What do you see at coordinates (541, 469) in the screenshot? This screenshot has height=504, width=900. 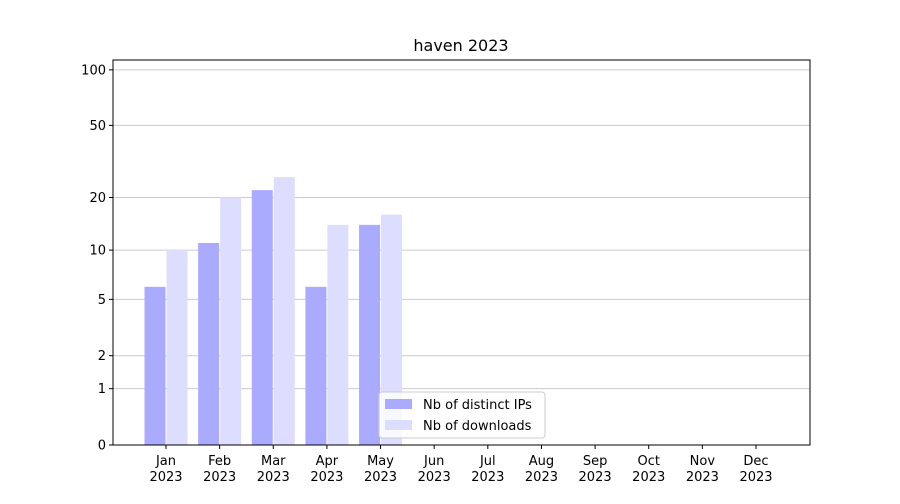 I see `x-tick-label: Aug 2023` at bounding box center [541, 469].